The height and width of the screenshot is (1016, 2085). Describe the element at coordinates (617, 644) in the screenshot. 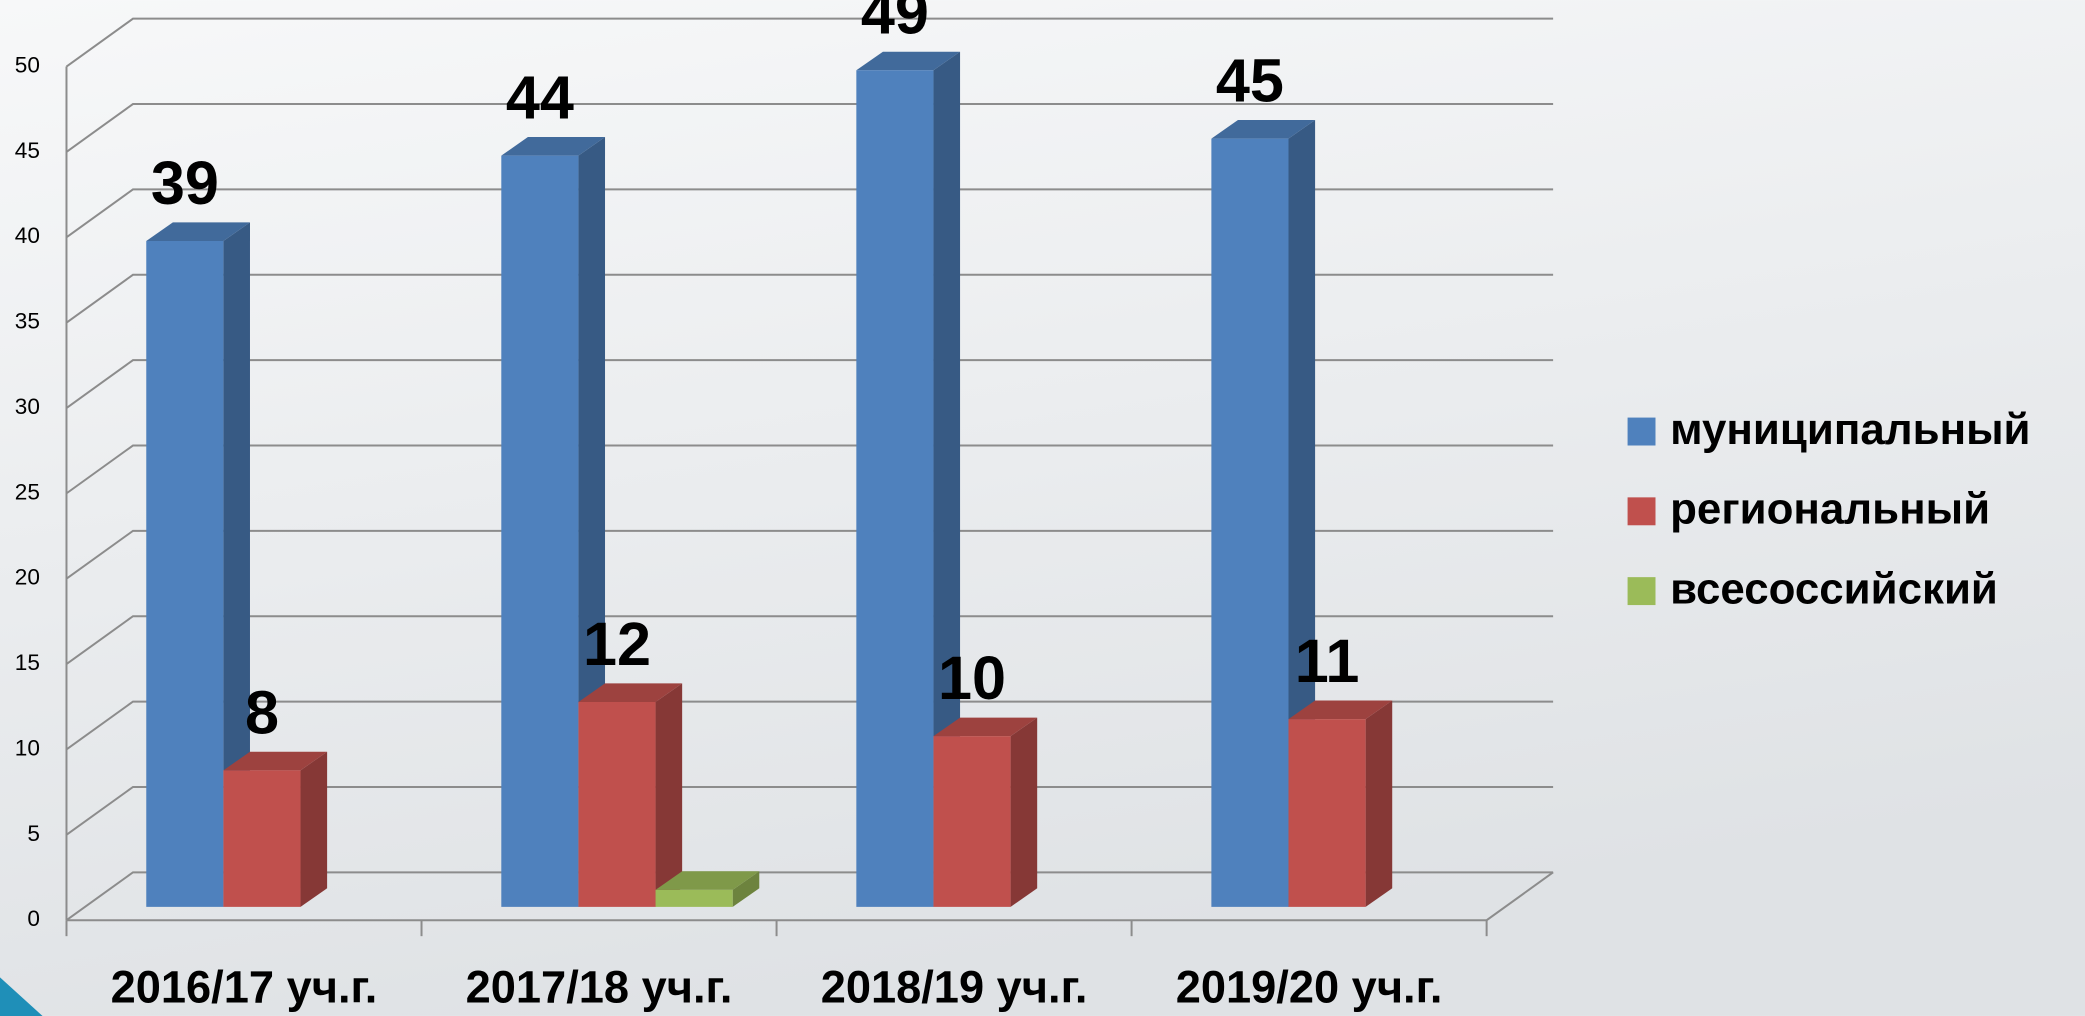

I see `data-label: 12` at that location.